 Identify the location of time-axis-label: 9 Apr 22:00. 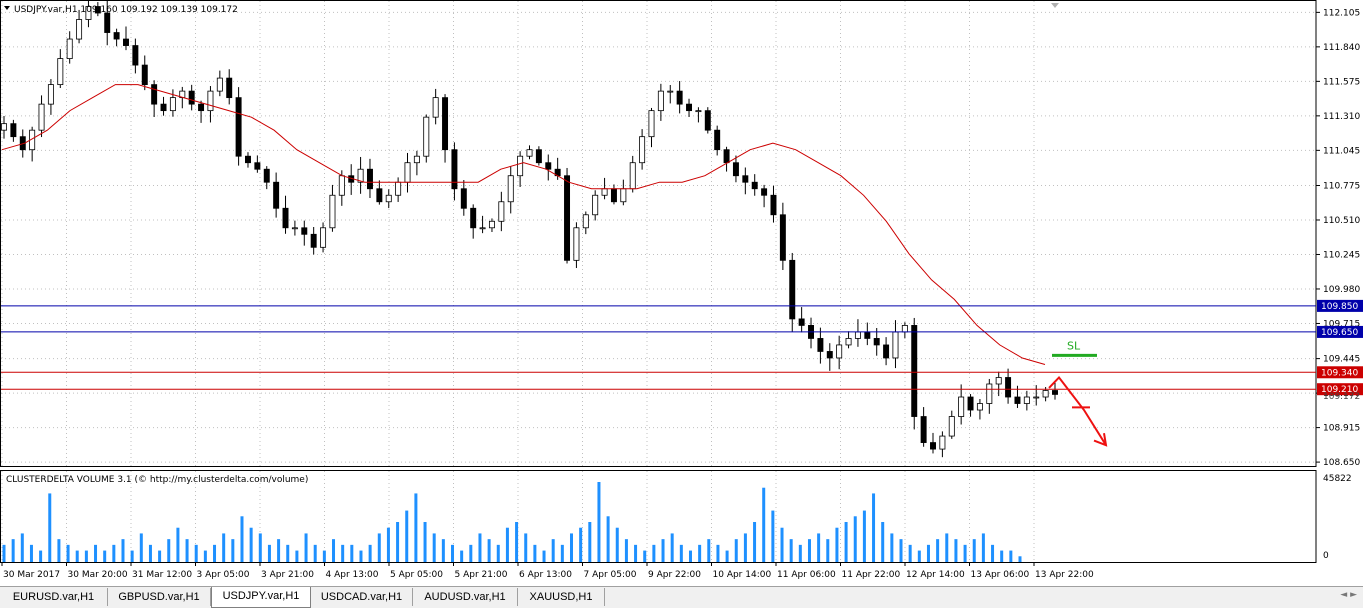
(674, 575).